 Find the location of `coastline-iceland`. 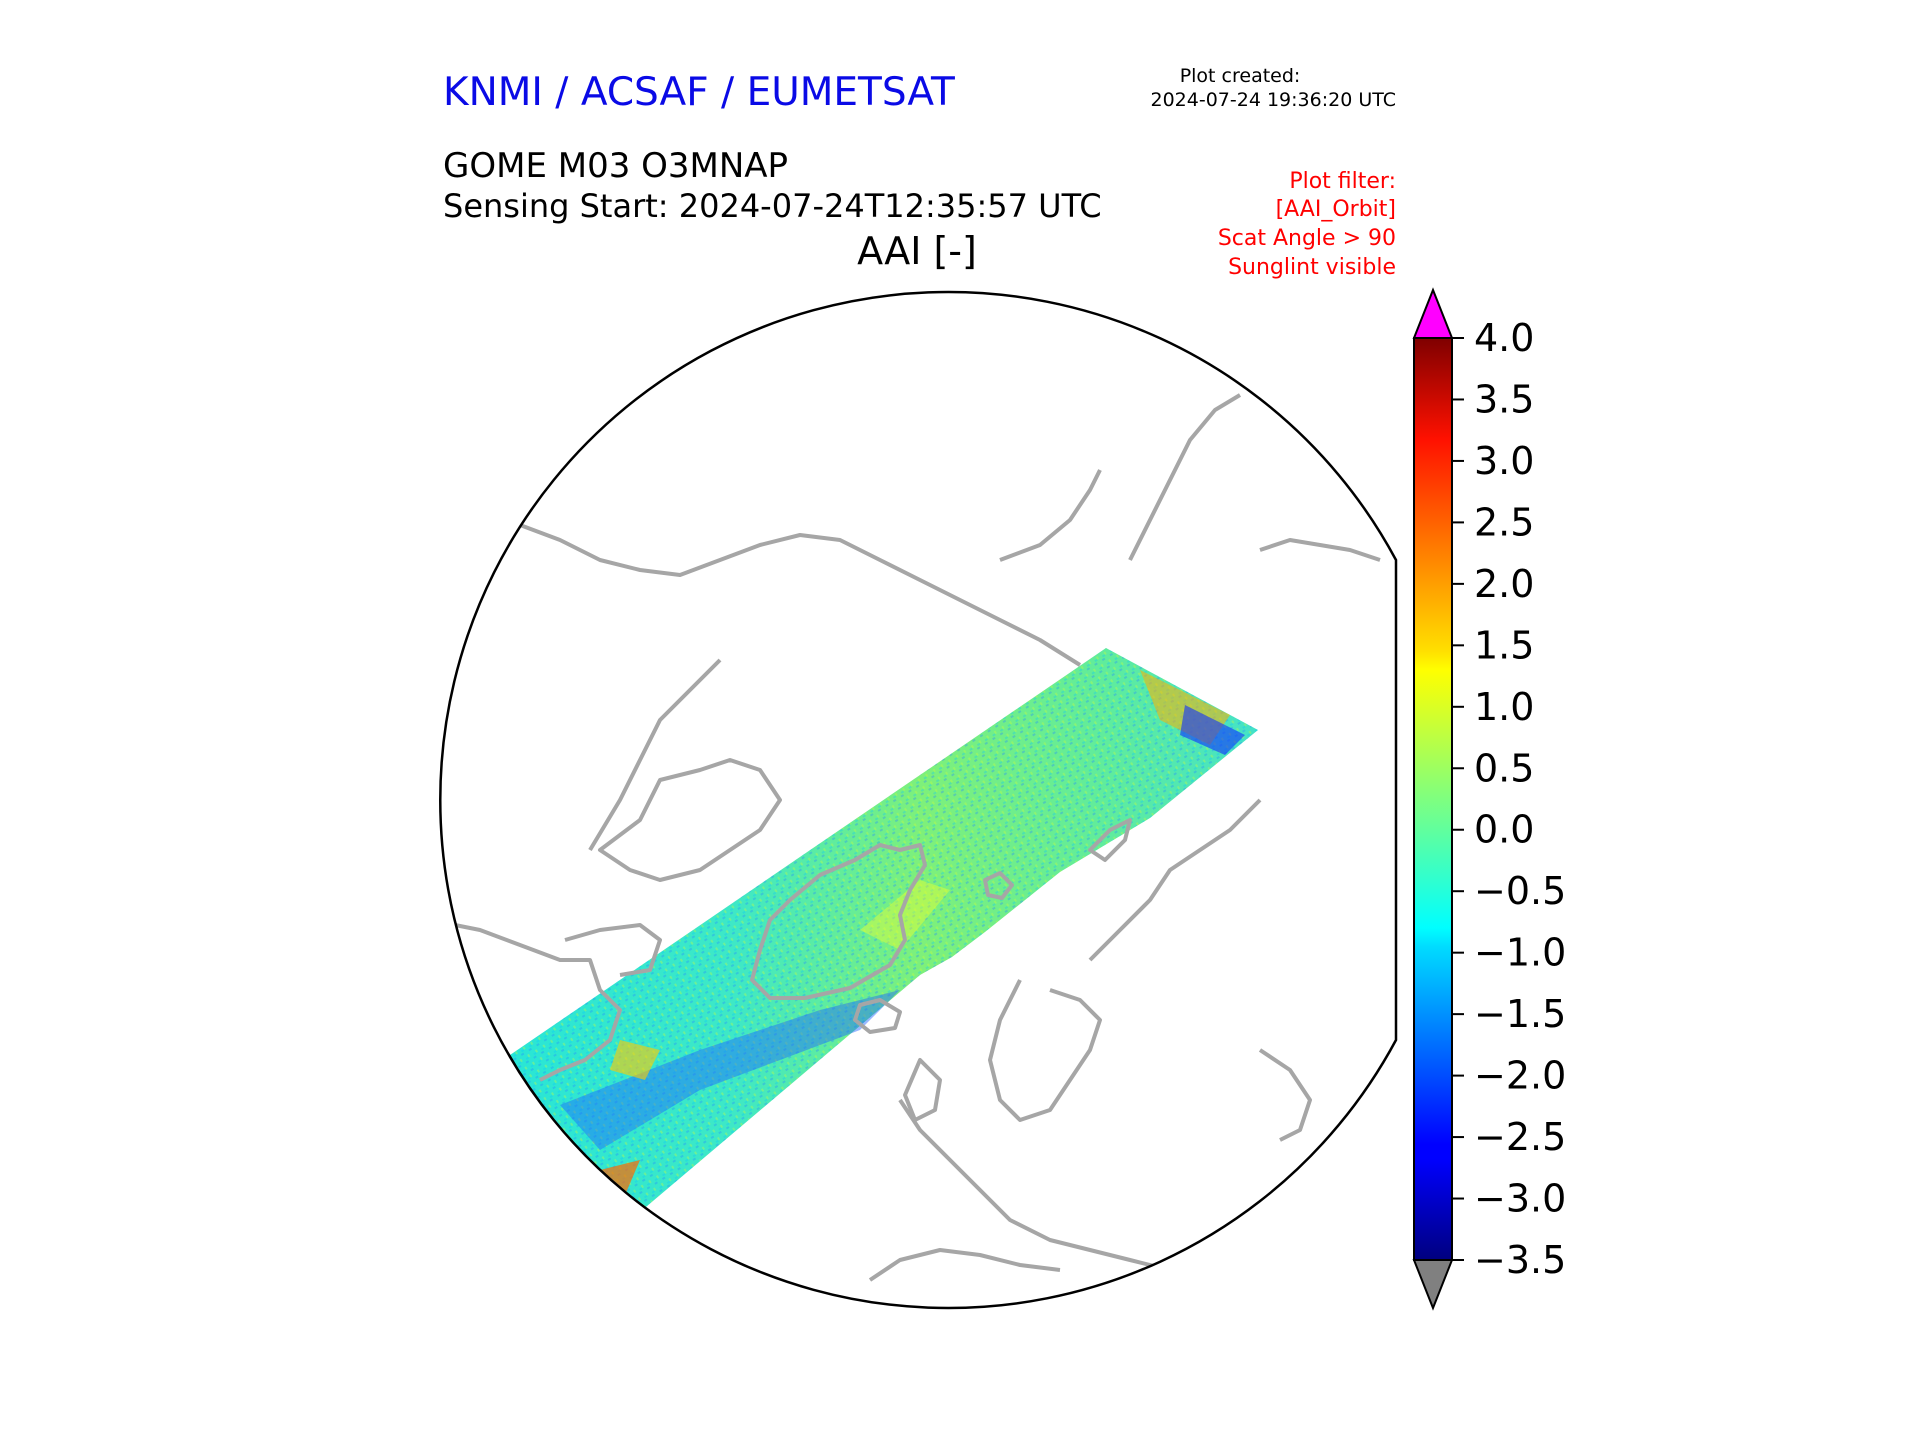

coastline-iceland is located at coordinates (877, 1016).